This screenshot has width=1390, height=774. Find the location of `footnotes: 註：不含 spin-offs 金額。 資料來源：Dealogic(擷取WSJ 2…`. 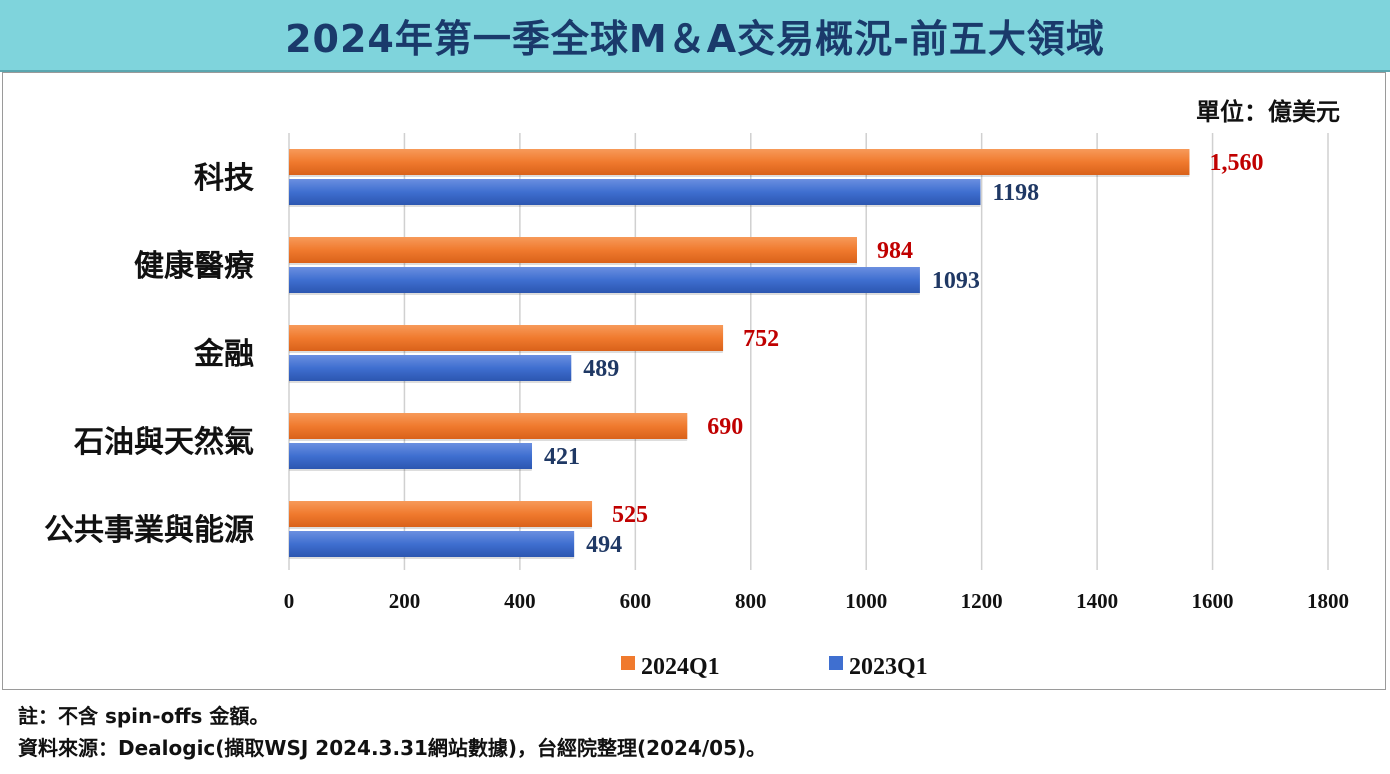

footnotes: 註：不含 spin-offs 金額。 資料來源：Dealogic(擷取WSJ 2… is located at coordinates (392, 732).